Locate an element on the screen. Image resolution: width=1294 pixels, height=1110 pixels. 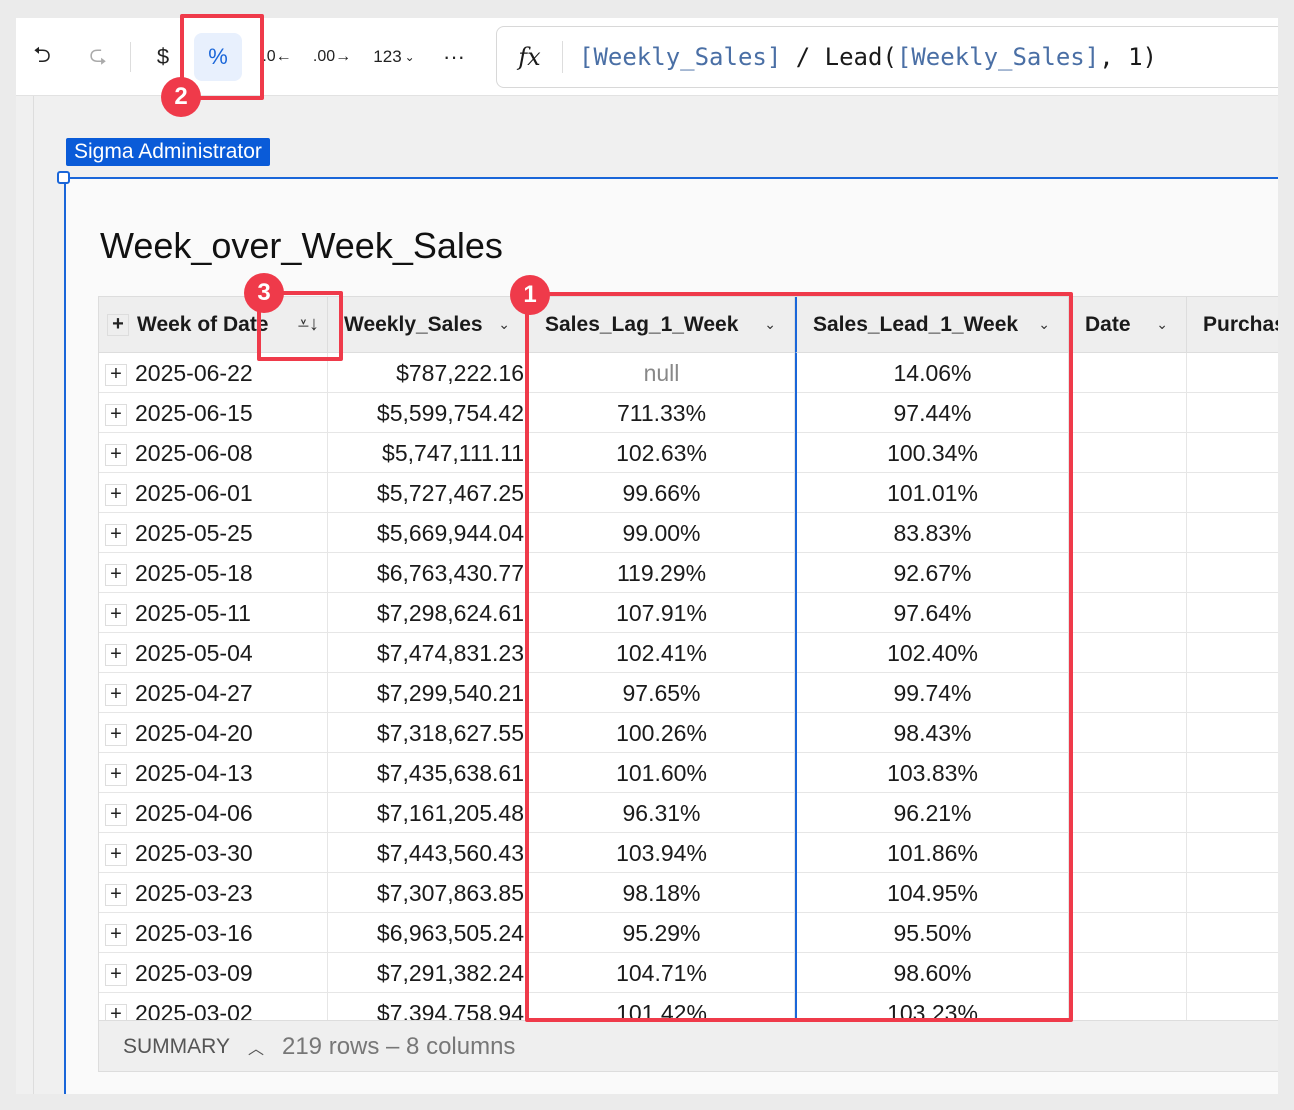
table-cell: 92.67% is located at coordinates (932, 573).